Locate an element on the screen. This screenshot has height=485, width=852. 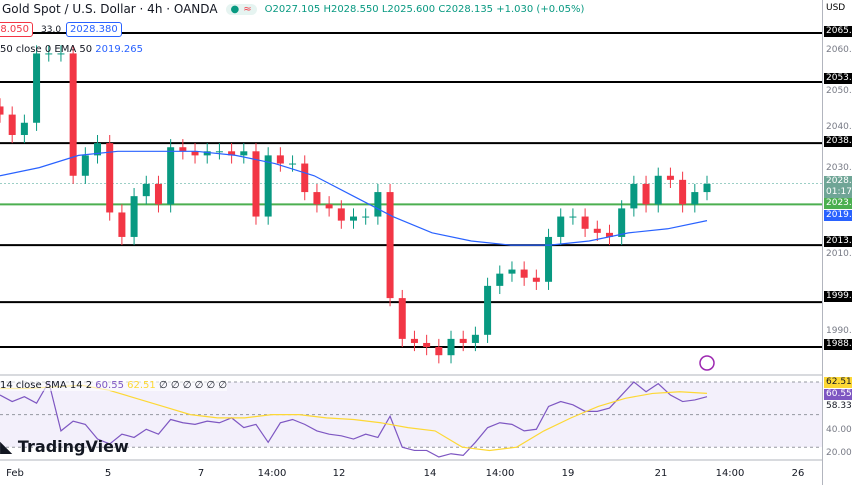
time-label: 26 is located at coordinates (798, 473).